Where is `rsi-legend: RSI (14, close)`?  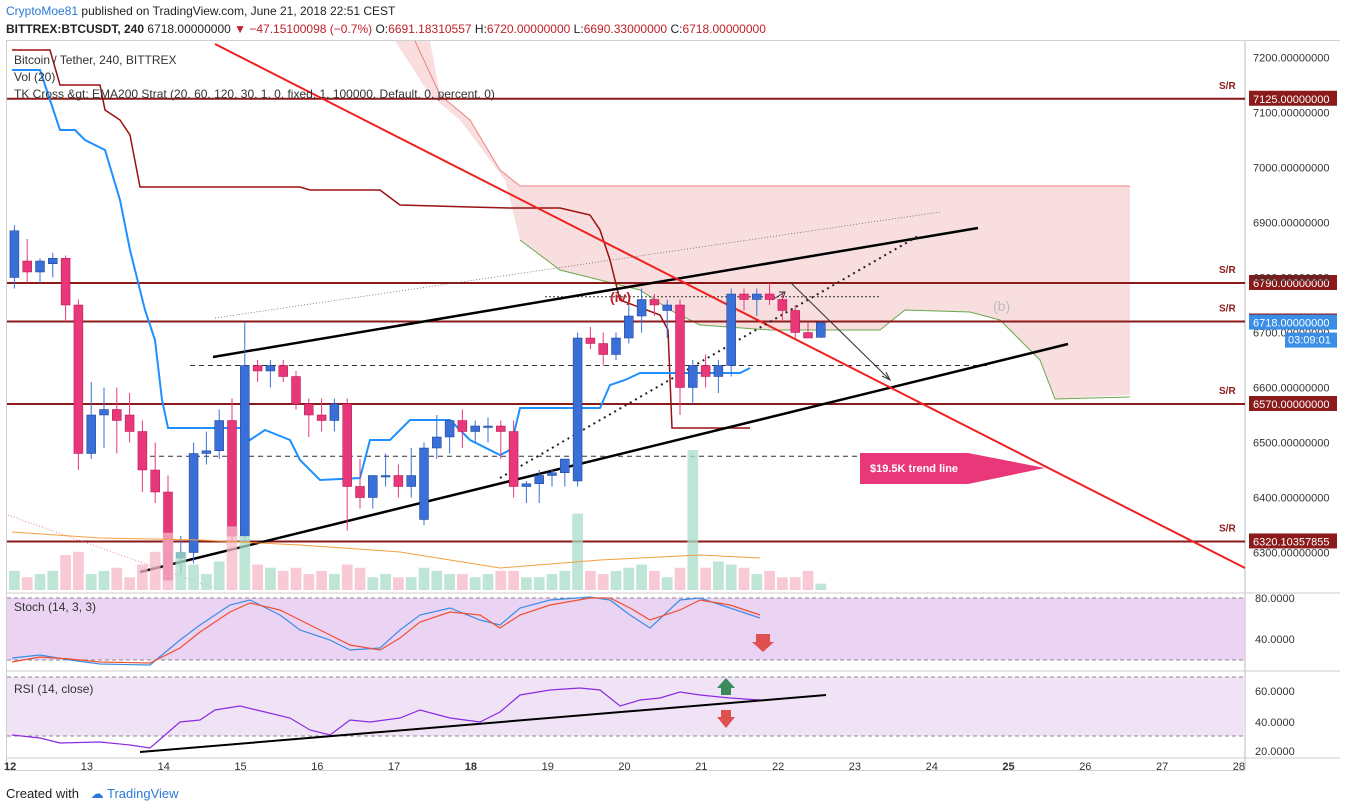 rsi-legend: RSI (14, close) is located at coordinates (54, 689).